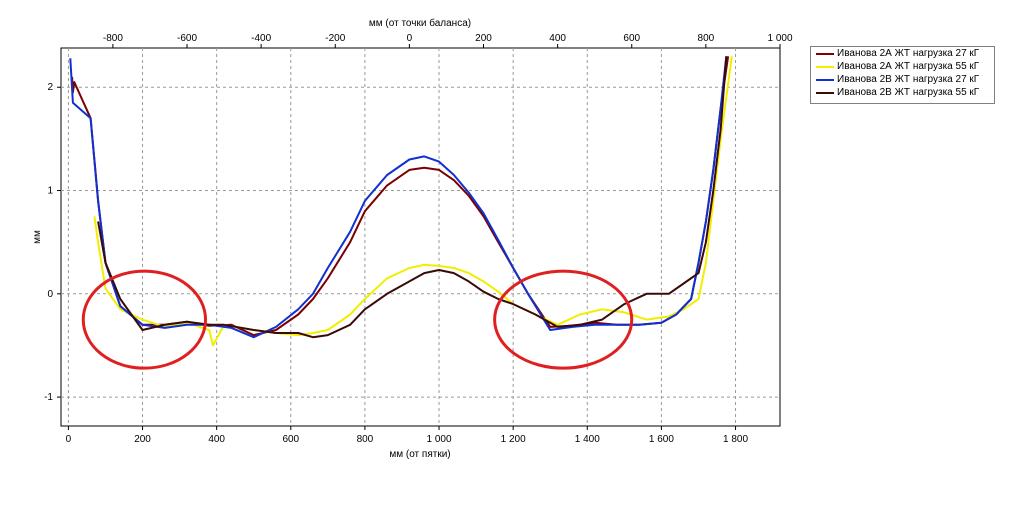 This screenshot has width=1024, height=505. I want to click on top-tick-label: 800, so click(706, 38).